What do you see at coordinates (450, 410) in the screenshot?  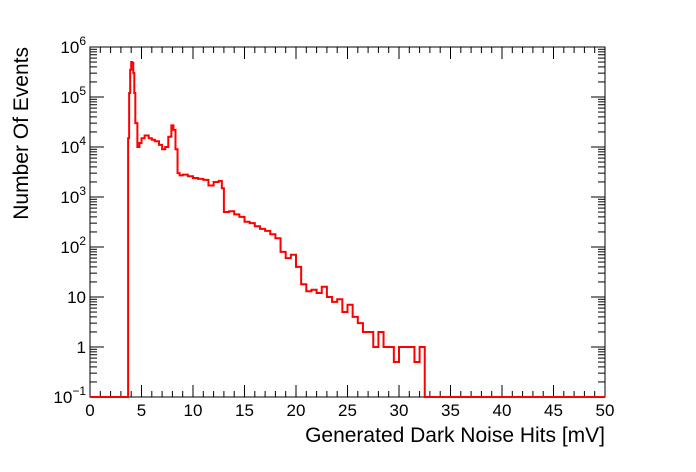 I see `x-tick-label: 35` at bounding box center [450, 410].